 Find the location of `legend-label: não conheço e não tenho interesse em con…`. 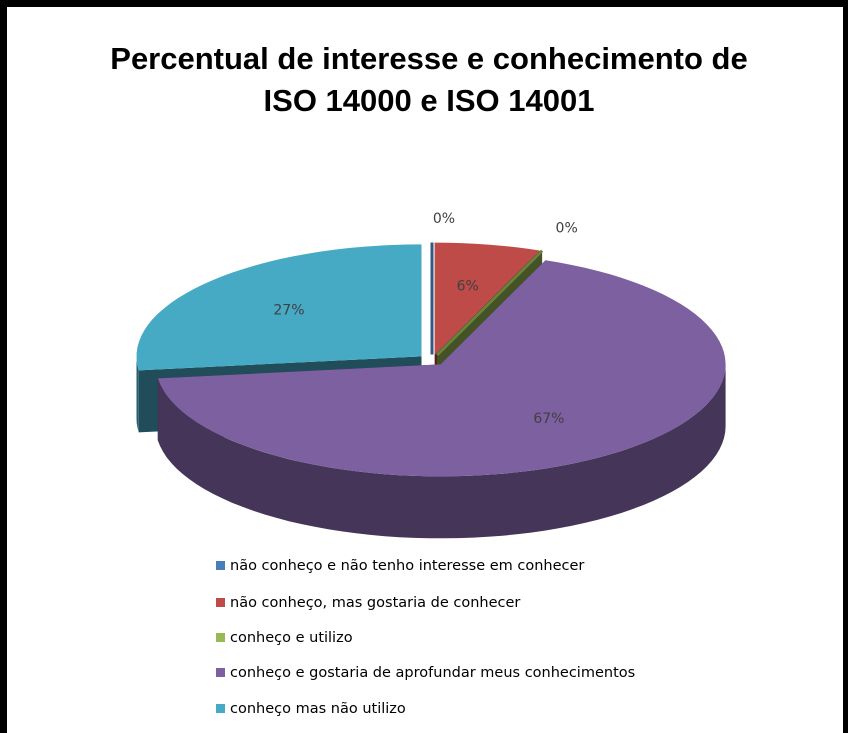

legend-label: não conheço e não tenho interesse em con… is located at coordinates (407, 566).